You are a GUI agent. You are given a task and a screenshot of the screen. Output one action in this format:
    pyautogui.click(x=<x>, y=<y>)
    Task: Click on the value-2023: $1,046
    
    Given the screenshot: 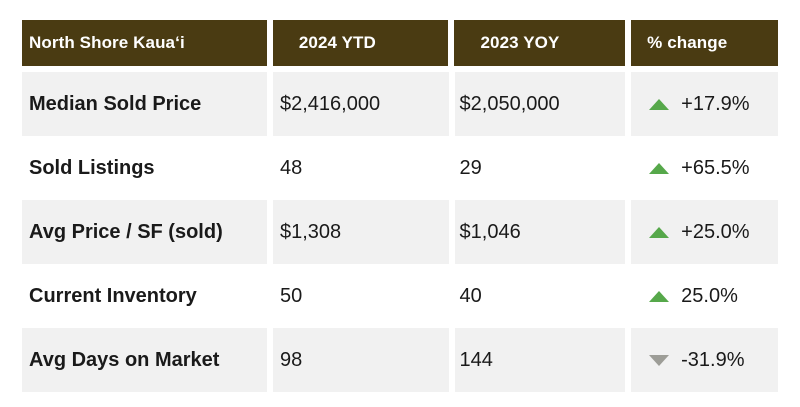 What is the action you would take?
    pyautogui.click(x=490, y=231)
    